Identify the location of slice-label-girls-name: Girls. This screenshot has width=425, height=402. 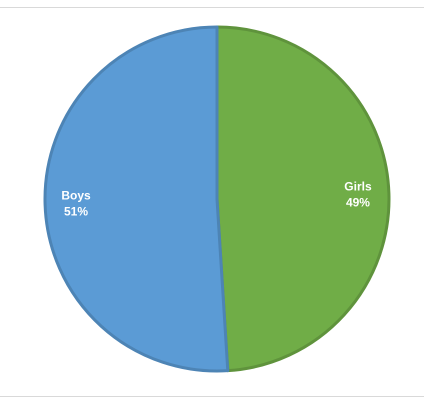
(358, 187).